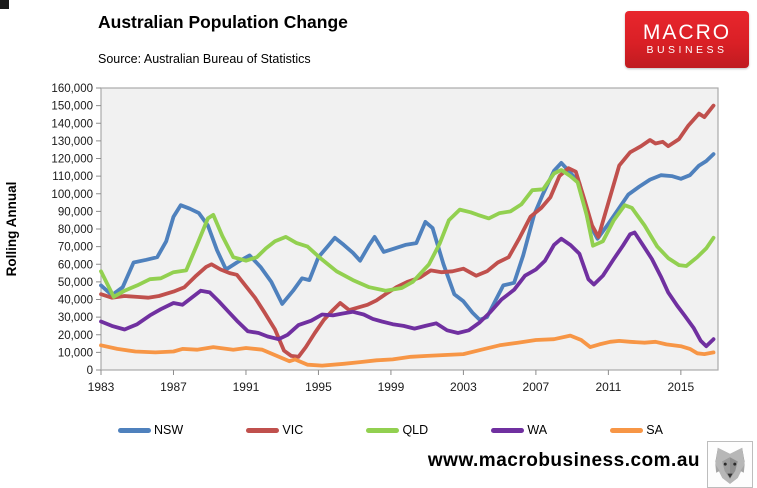 This screenshot has width=757, height=488. What do you see at coordinates (101, 387) in the screenshot?
I see `x-axis-tick-label: 1983` at bounding box center [101, 387].